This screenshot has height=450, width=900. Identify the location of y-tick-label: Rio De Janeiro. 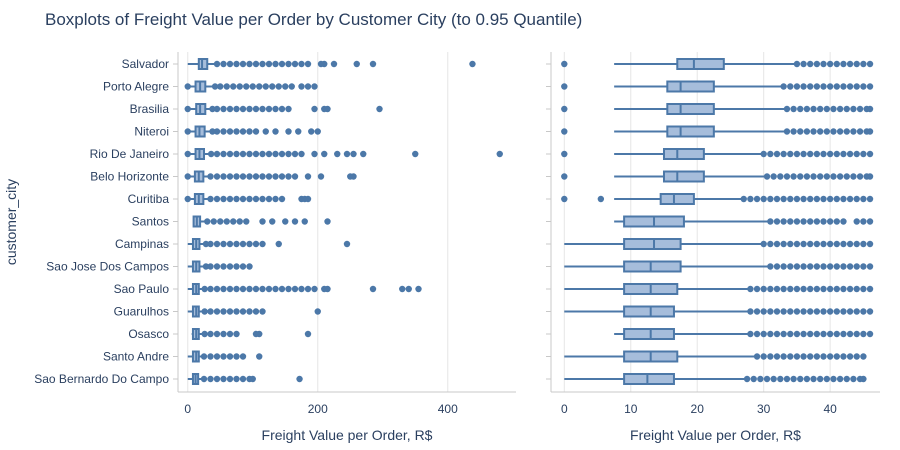
(130, 154).